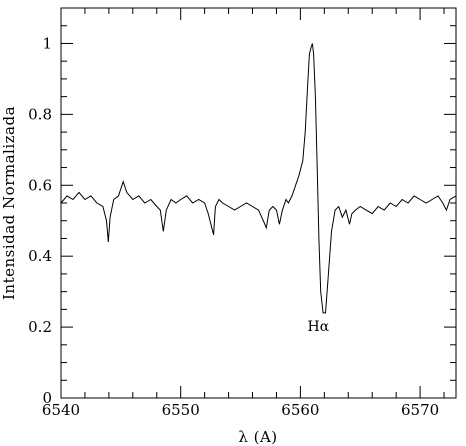 The image size is (466, 446). I want to click on y-tick-label: 0.4, so click(40, 256).